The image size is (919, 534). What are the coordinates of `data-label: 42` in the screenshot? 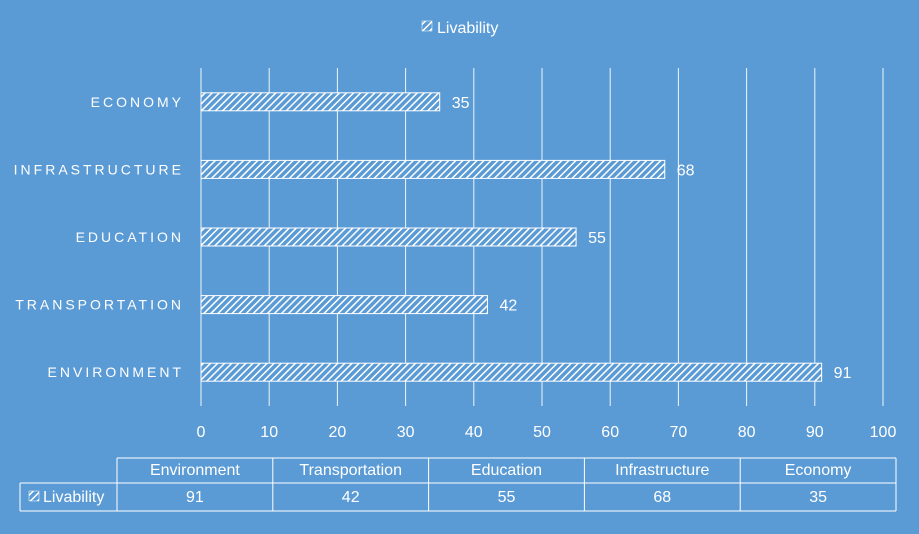 It's located at (508, 306).